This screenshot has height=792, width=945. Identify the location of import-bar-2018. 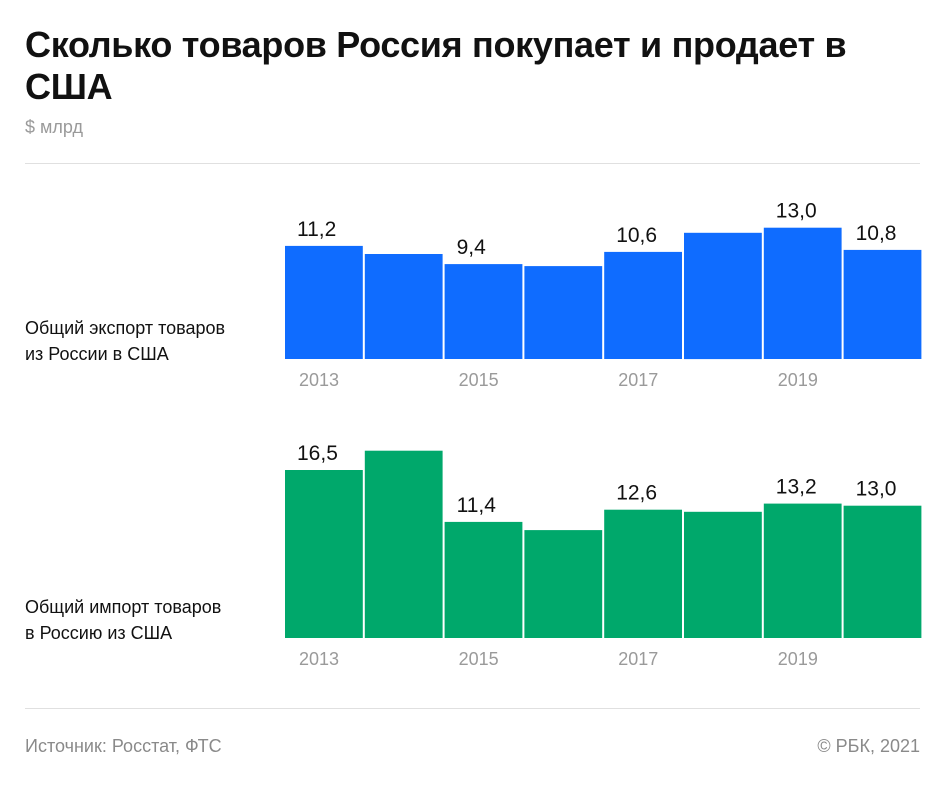
(723, 574).